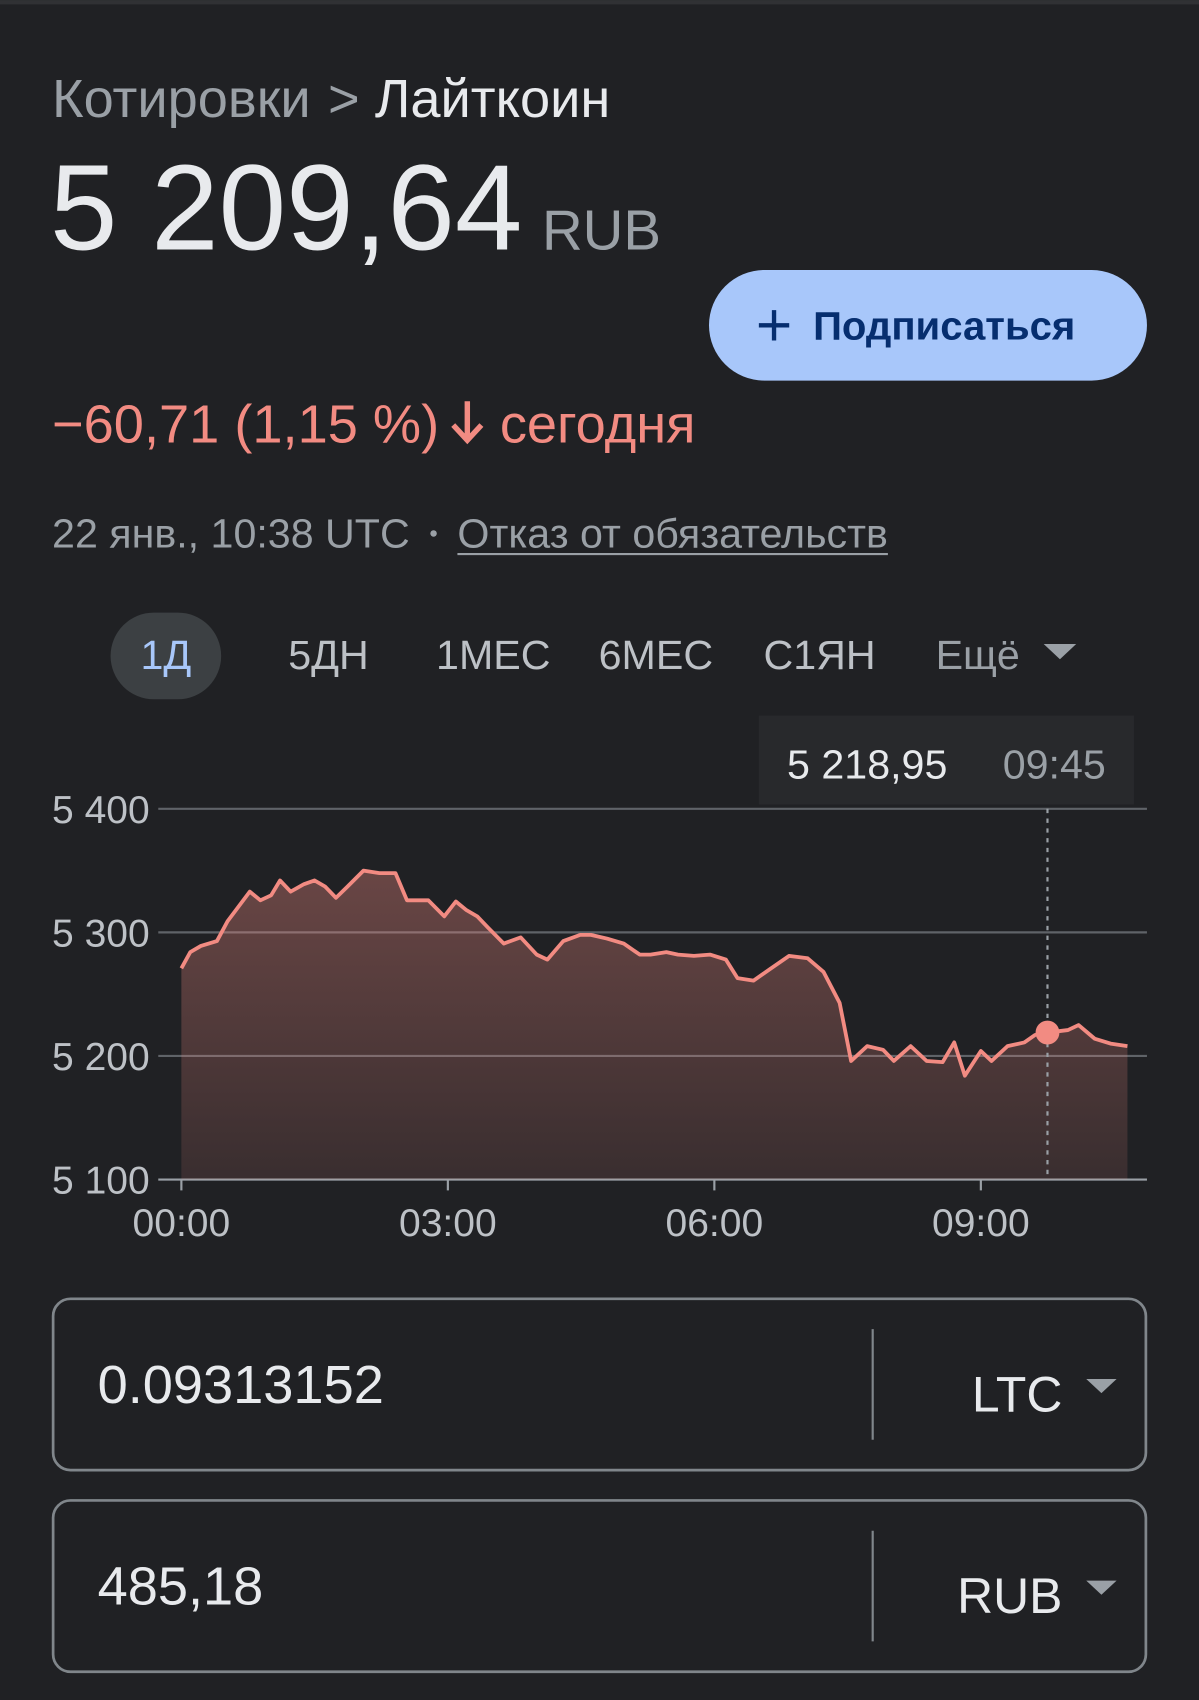 The image size is (1199, 1700). What do you see at coordinates (181, 1587) in the screenshot?
I see `converter-amount: 485,18` at bounding box center [181, 1587].